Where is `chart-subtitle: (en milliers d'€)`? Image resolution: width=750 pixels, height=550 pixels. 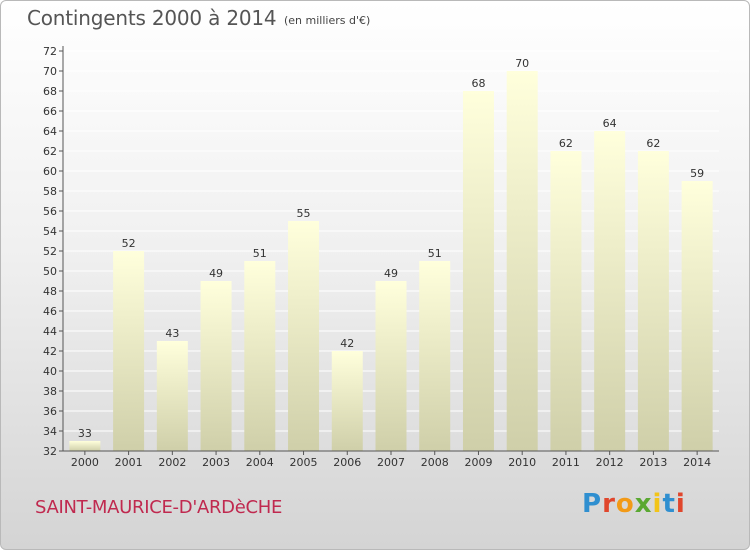
chart-subtitle: (en milliers d'€) is located at coordinates (327, 20).